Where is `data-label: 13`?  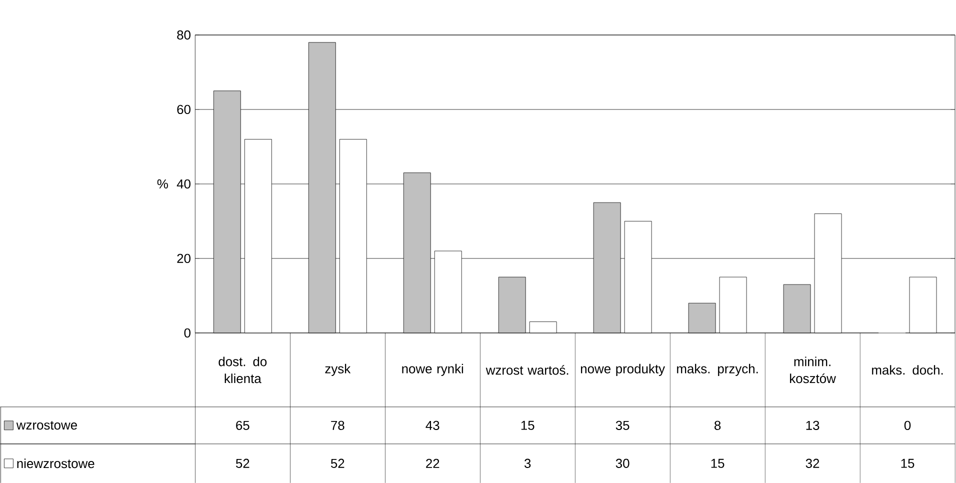
data-label: 13 is located at coordinates (813, 425).